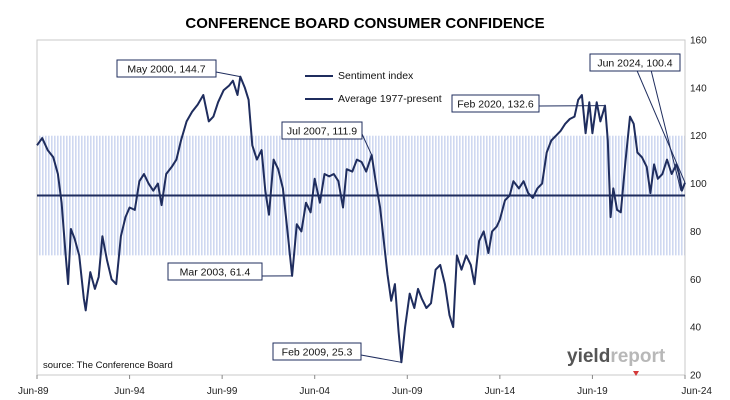  I want to click on source-note: source: The Conference Board, so click(108, 365).